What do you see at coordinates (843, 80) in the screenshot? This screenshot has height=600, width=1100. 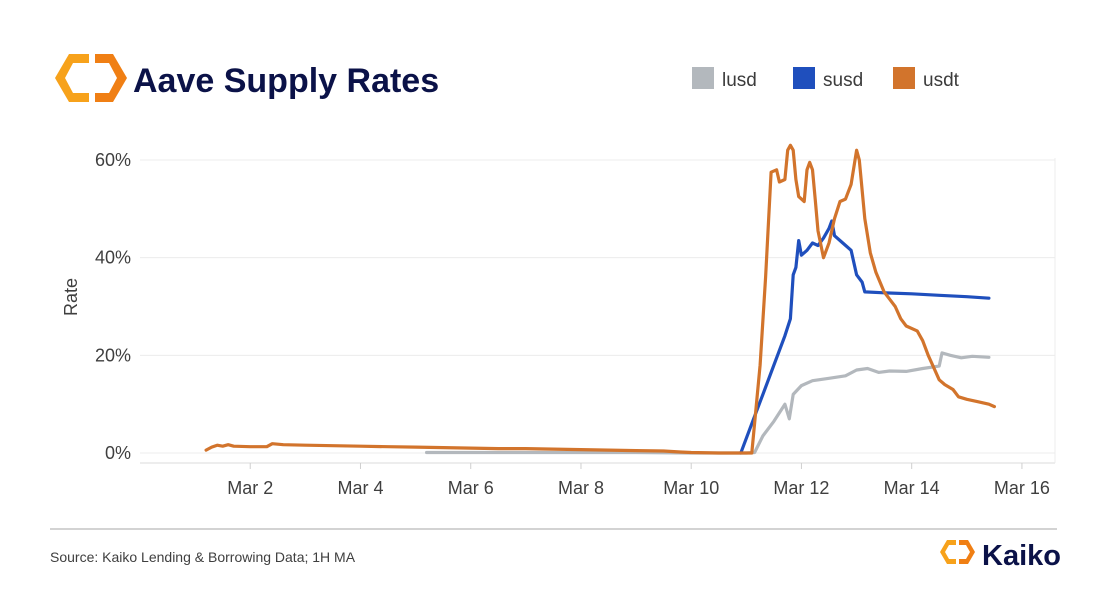 I see `legend-label-susd: susd` at bounding box center [843, 80].